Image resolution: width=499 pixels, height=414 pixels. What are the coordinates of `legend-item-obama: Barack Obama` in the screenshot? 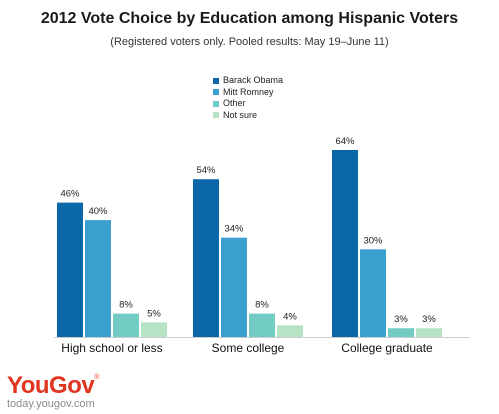 It's located at (248, 81).